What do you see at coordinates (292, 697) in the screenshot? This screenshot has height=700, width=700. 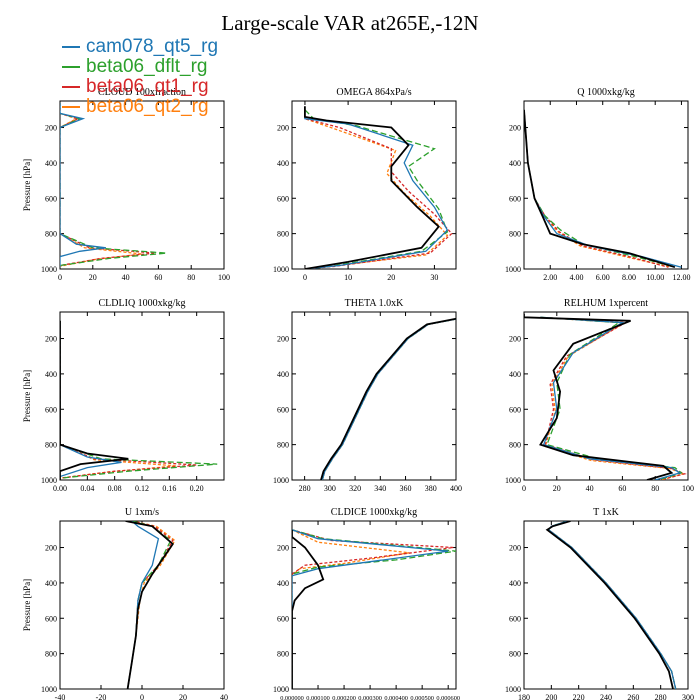 I see `x-tick-label: 0.000000` at bounding box center [292, 697].